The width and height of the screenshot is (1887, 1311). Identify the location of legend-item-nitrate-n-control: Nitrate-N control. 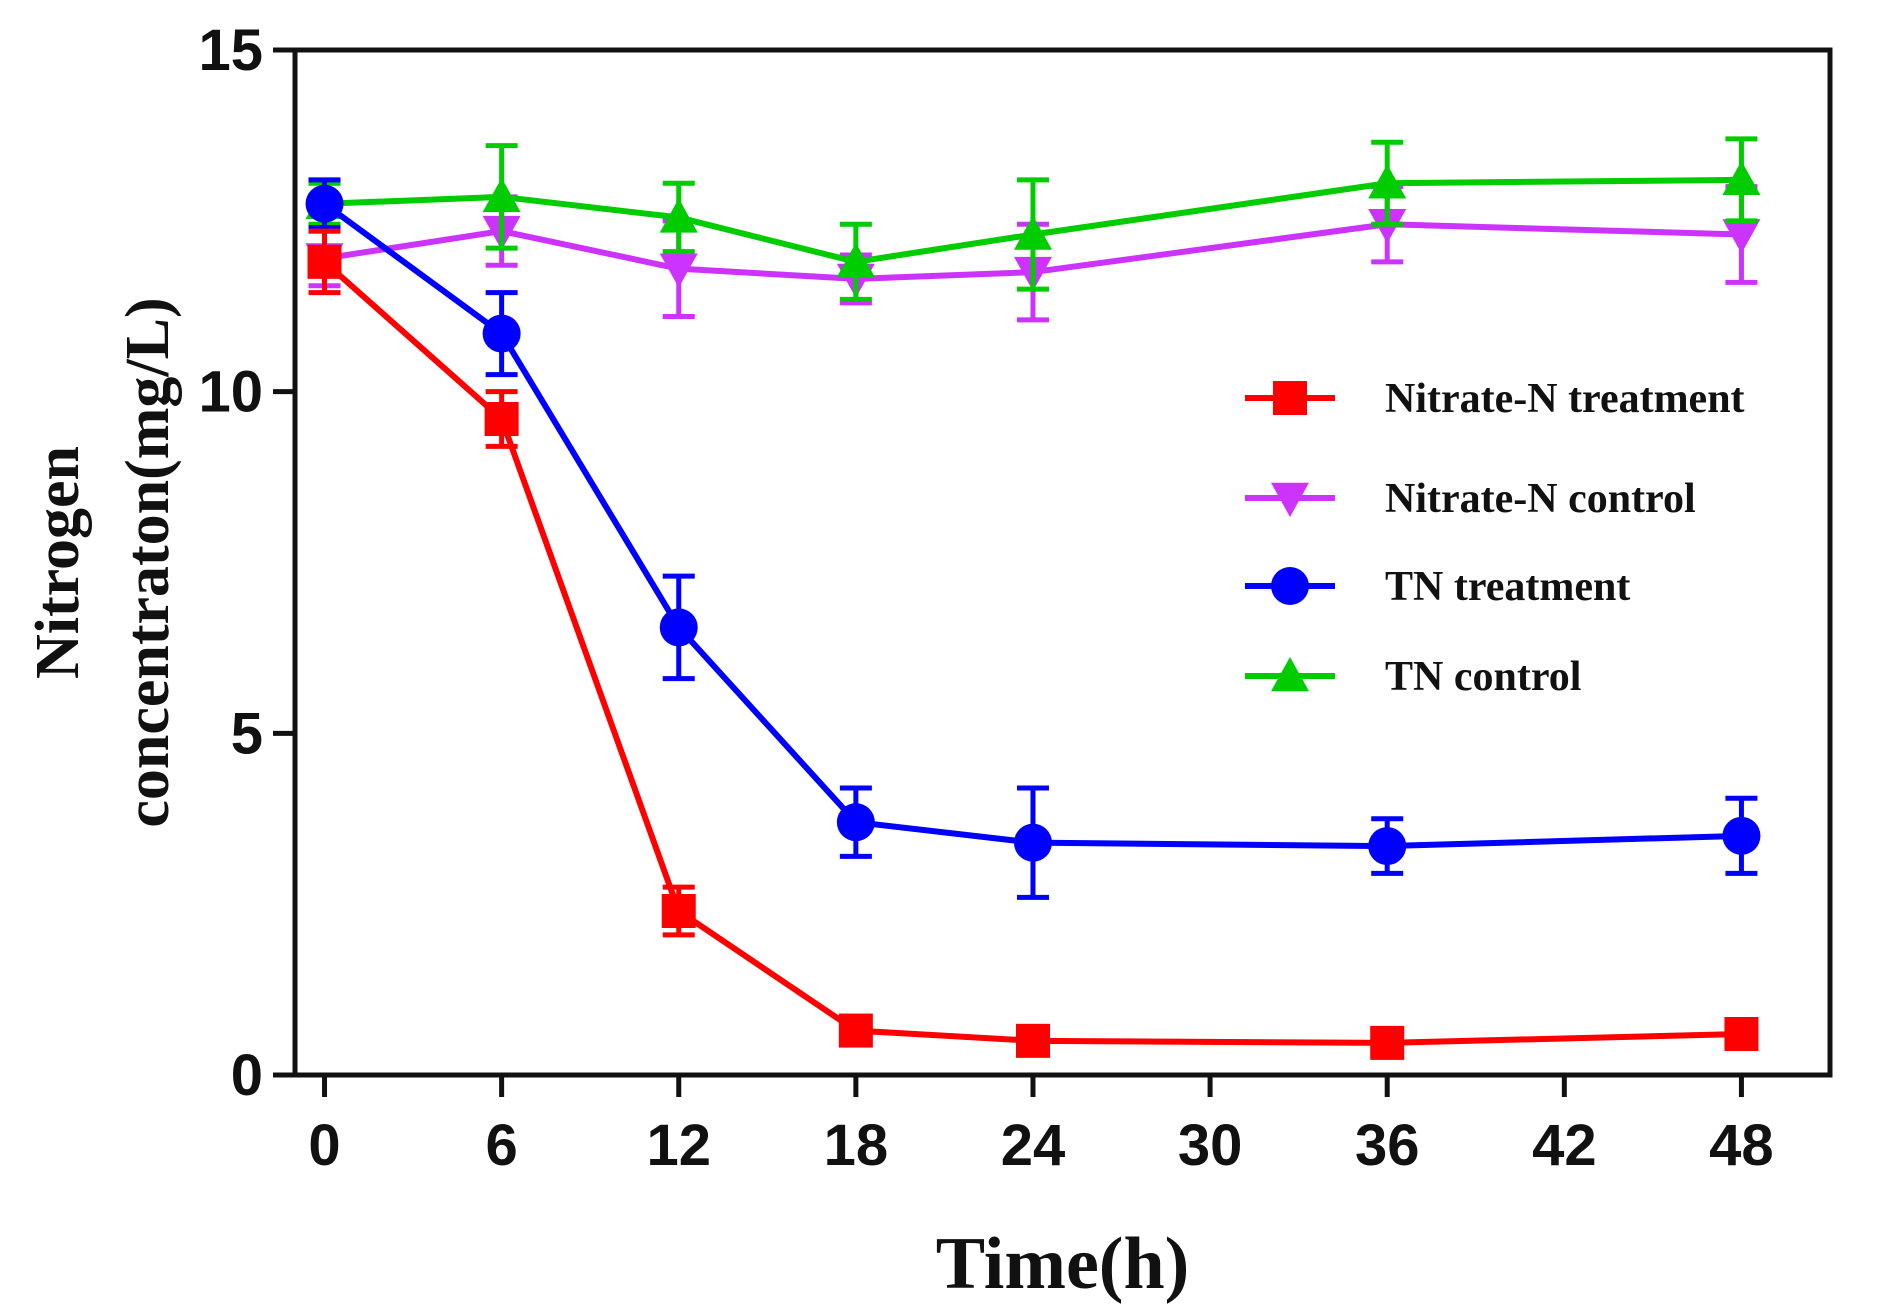
(1470, 499).